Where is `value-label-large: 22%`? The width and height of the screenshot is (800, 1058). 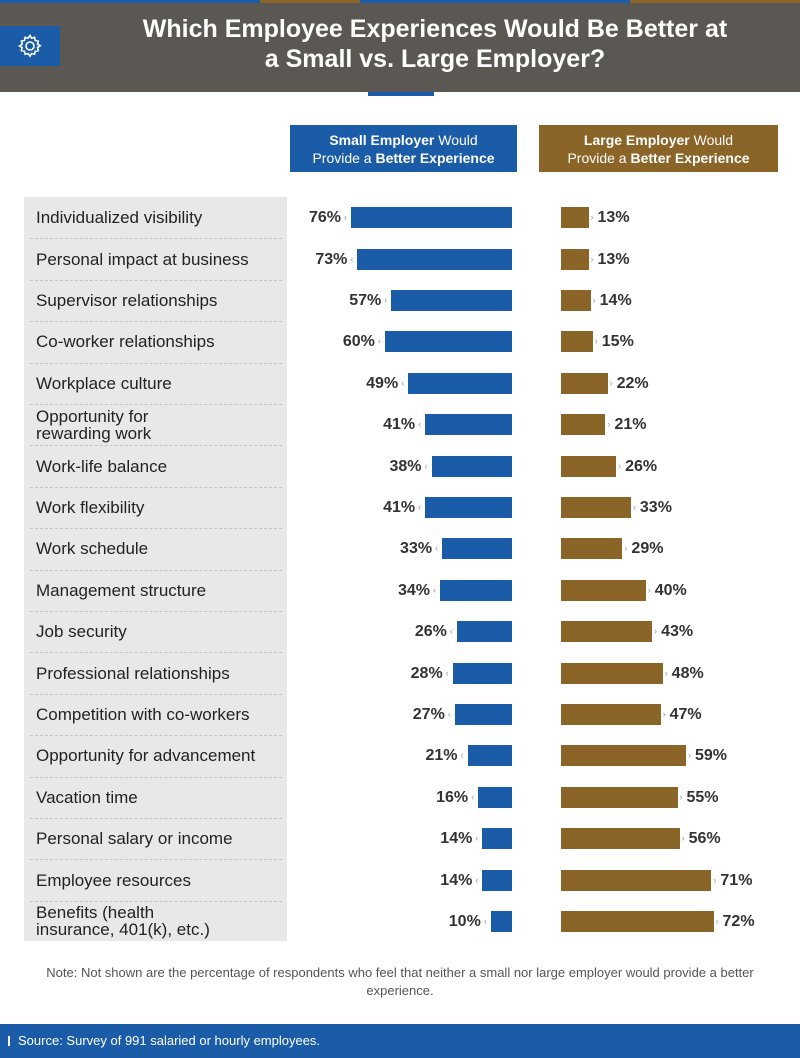
value-label-large: 22% is located at coordinates (632, 383).